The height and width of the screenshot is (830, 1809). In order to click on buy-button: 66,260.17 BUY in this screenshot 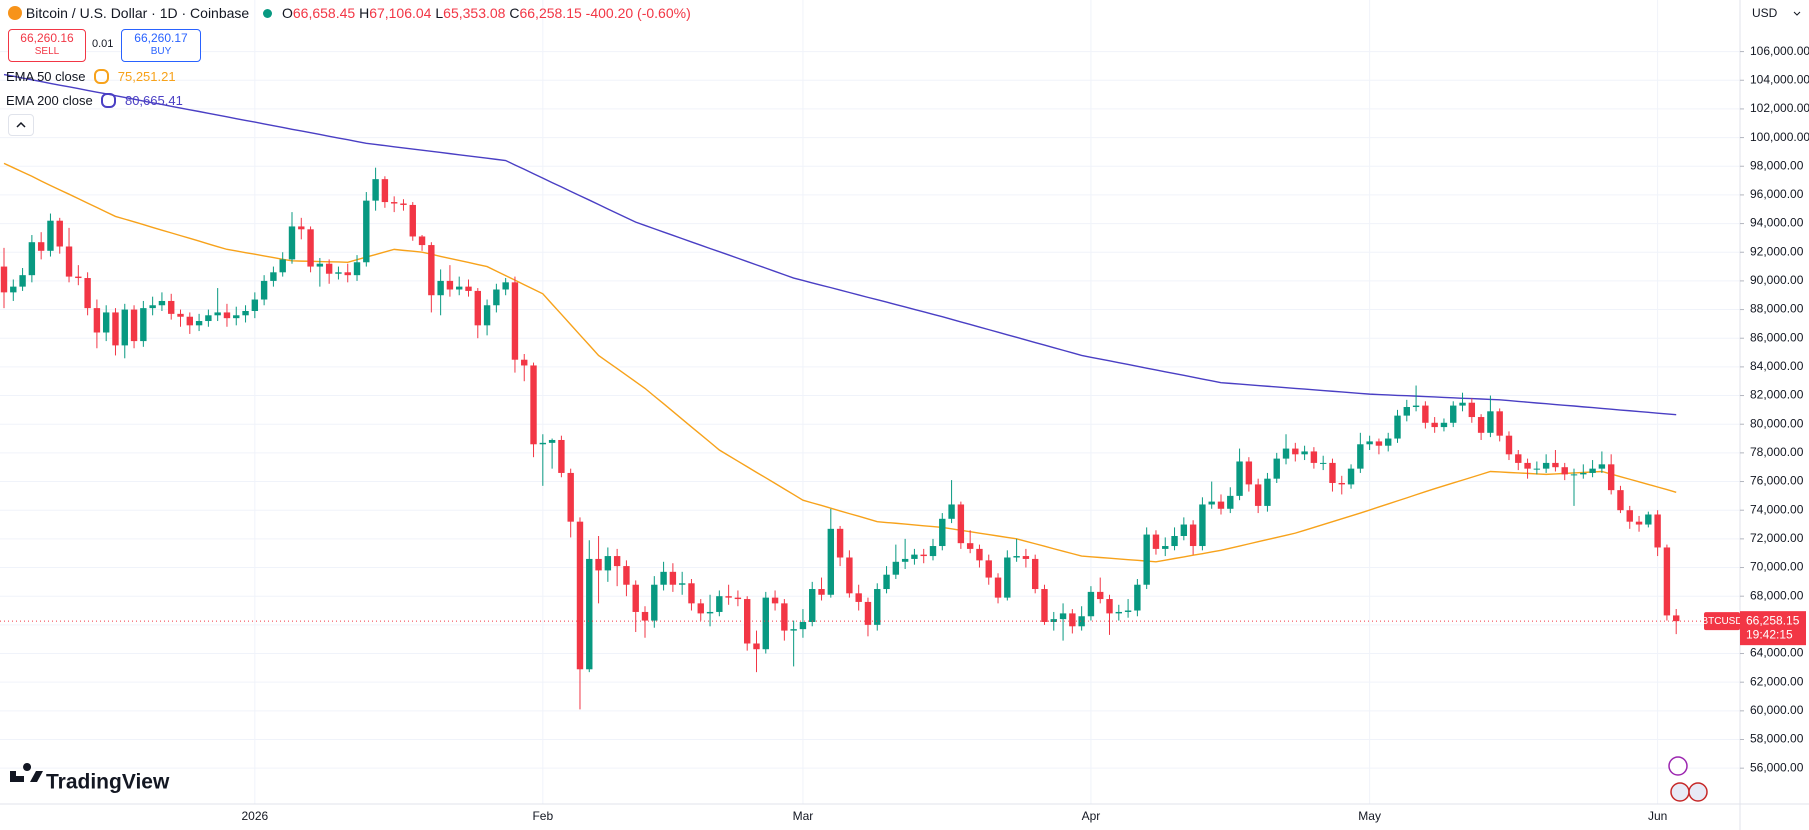, I will do `click(161, 45)`.